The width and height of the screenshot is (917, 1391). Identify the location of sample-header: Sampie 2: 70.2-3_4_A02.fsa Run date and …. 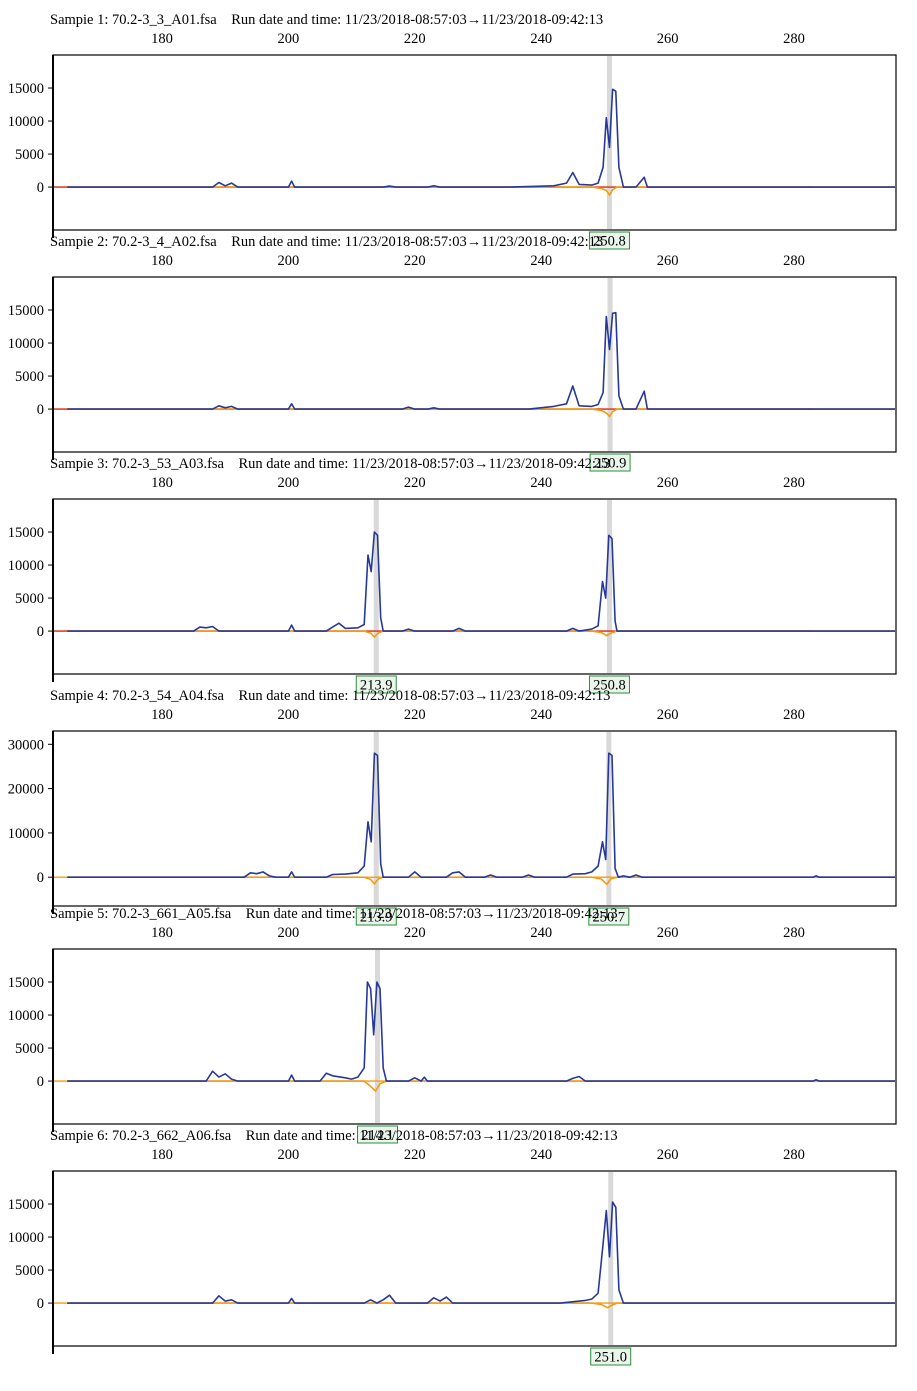
(327, 242).